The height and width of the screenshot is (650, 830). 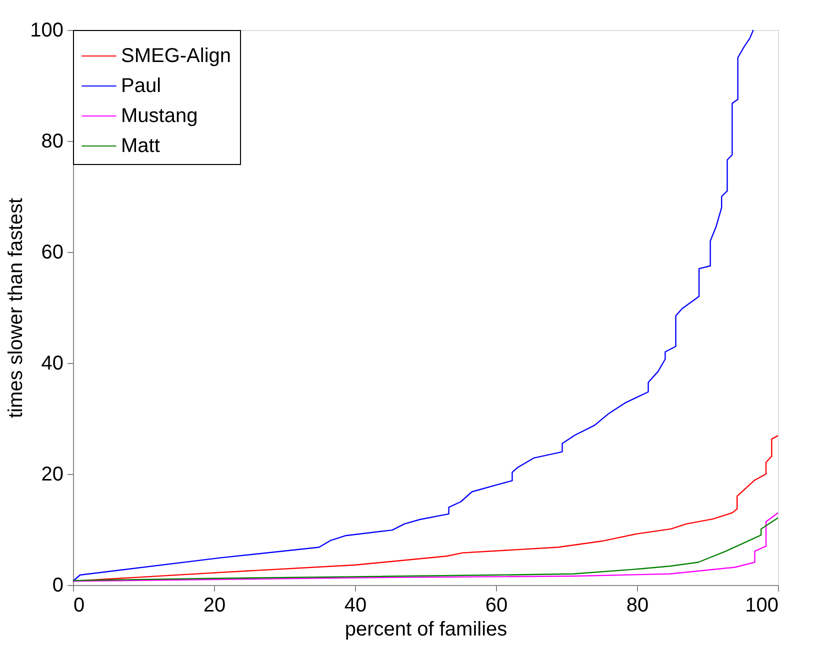 I want to click on y-tick-label: 80, so click(x=52, y=141).